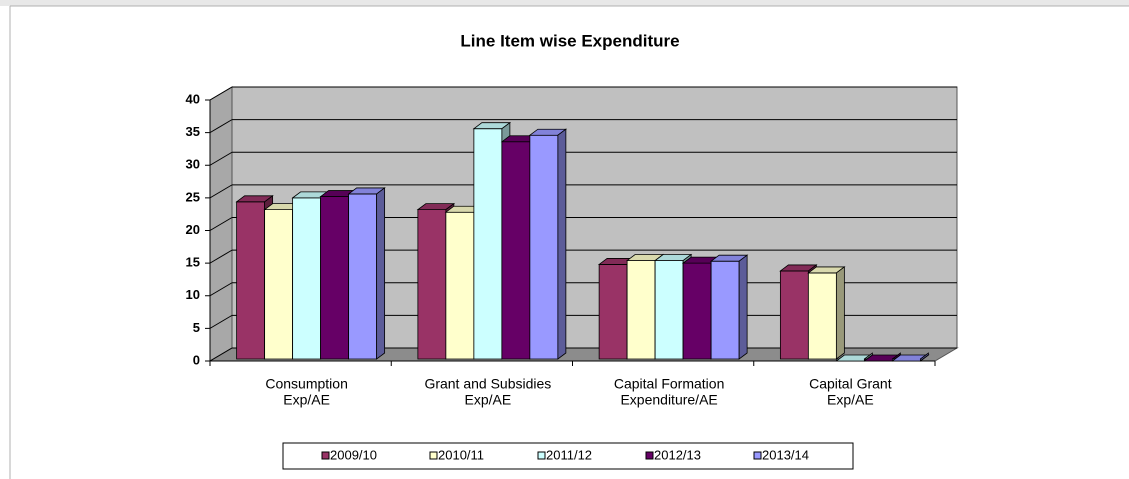 This screenshot has height=479, width=1129. Describe the element at coordinates (306, 384) in the screenshot. I see `x-tick-label: Consumption` at that location.